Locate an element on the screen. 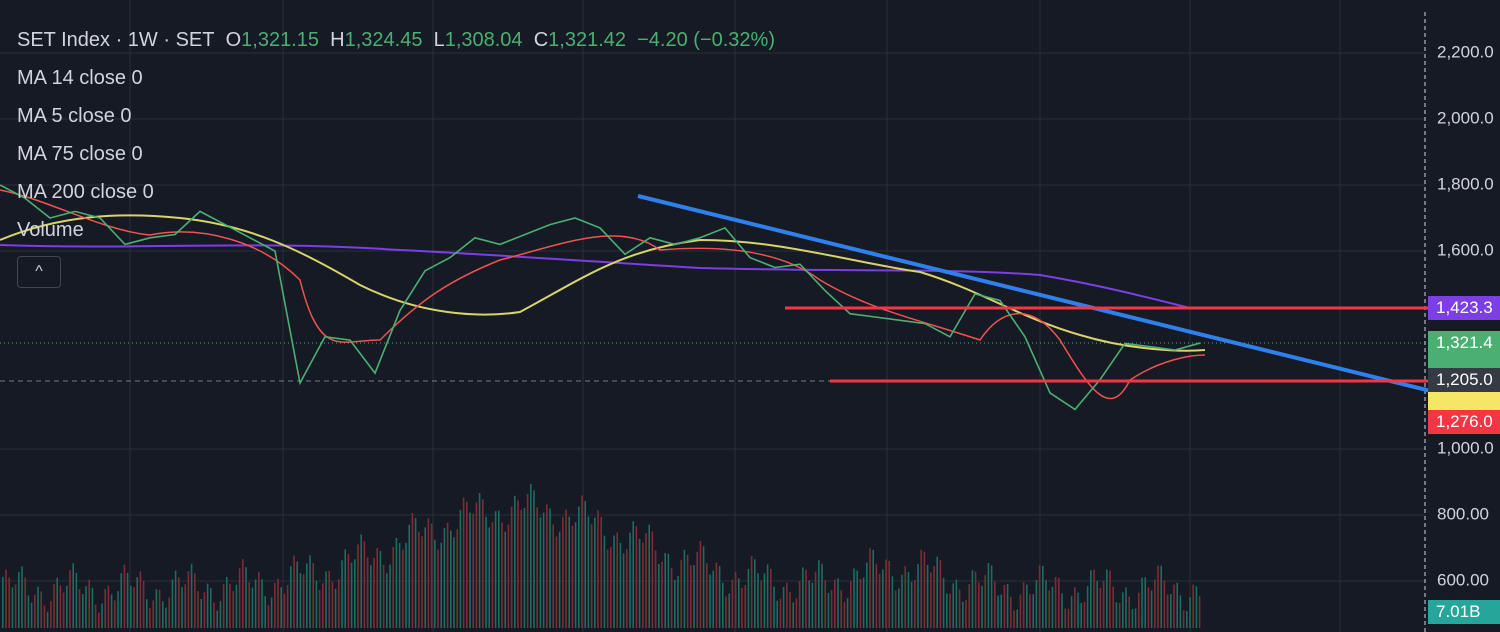 The height and width of the screenshot is (632, 1500). price-tag: 1,321.4 is located at coordinates (1464, 343).